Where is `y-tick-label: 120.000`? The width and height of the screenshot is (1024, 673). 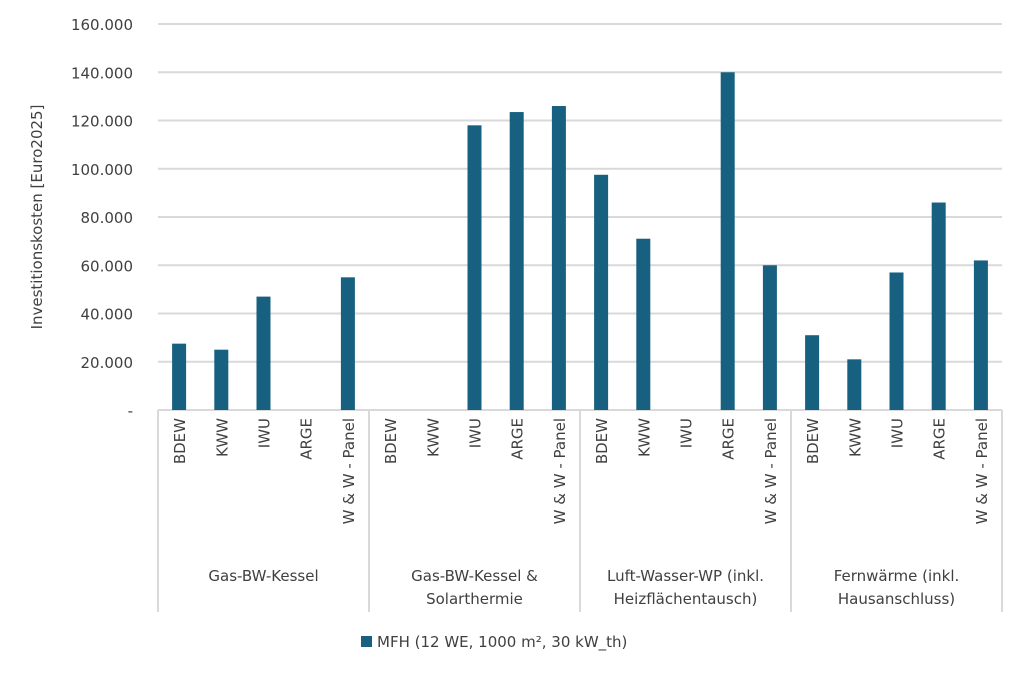
y-tick-label: 120.000 is located at coordinates (102, 122).